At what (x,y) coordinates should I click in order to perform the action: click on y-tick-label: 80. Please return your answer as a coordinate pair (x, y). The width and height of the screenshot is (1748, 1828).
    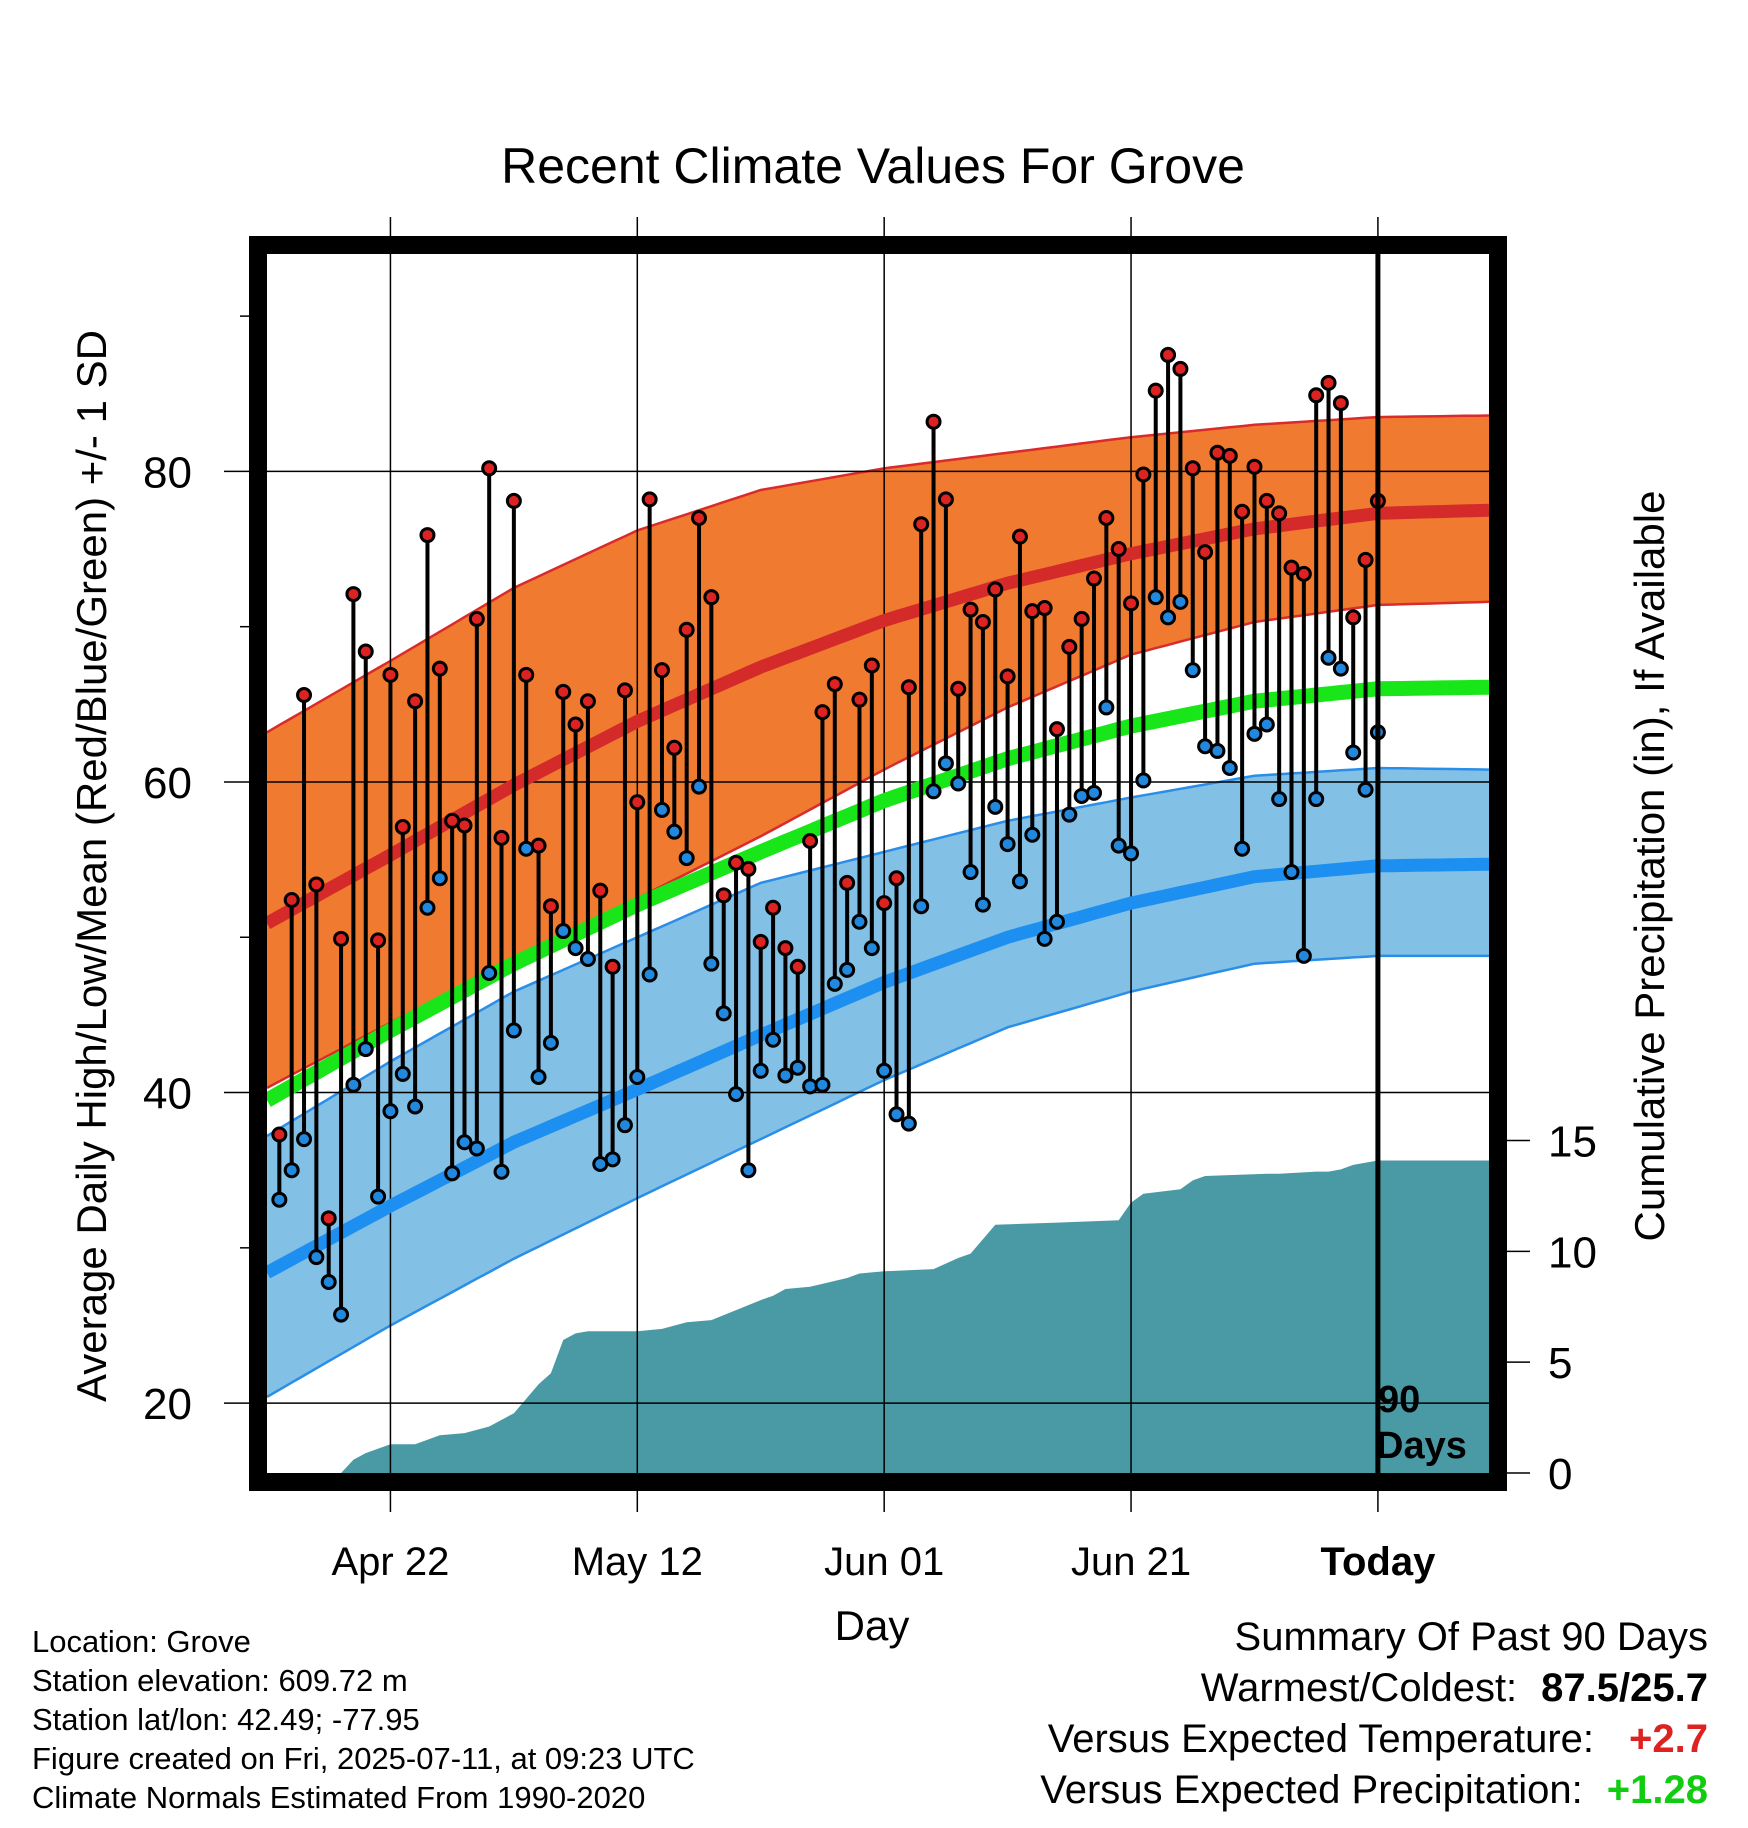
    Looking at the image, I should click on (167, 472).